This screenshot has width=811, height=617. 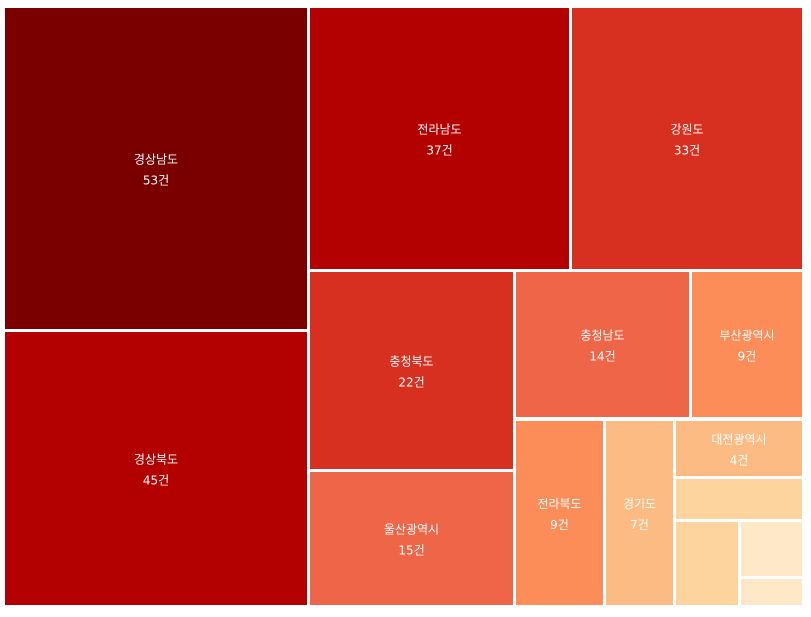 What do you see at coordinates (156, 181) in the screenshot?
I see `tile-value-label: 53건` at bounding box center [156, 181].